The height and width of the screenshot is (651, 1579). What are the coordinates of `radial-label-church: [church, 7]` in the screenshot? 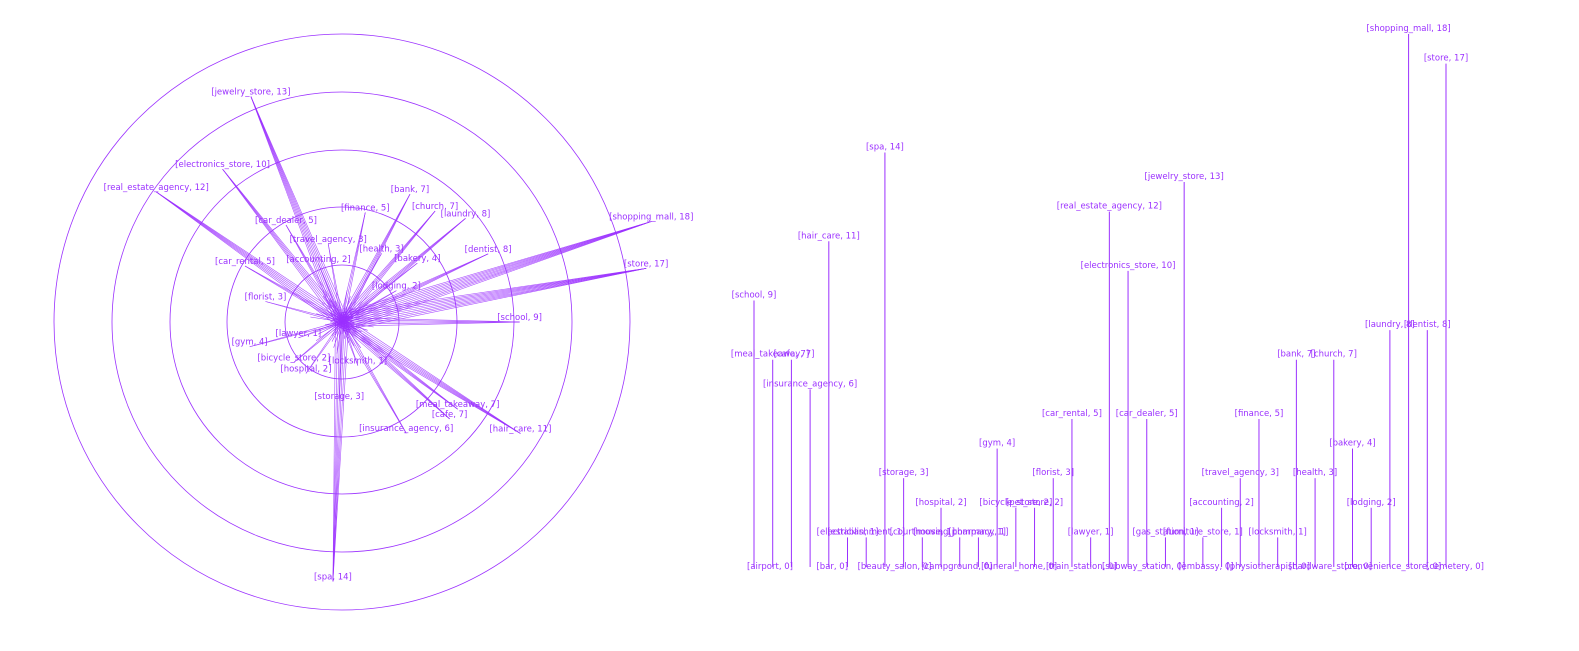 It's located at (435, 207).